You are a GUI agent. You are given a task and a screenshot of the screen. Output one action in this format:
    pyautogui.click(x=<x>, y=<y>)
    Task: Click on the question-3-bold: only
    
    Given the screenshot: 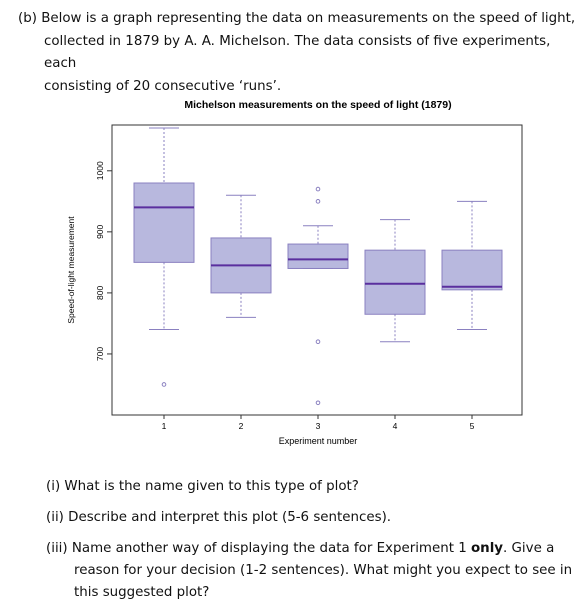 What is the action you would take?
    pyautogui.click(x=487, y=548)
    